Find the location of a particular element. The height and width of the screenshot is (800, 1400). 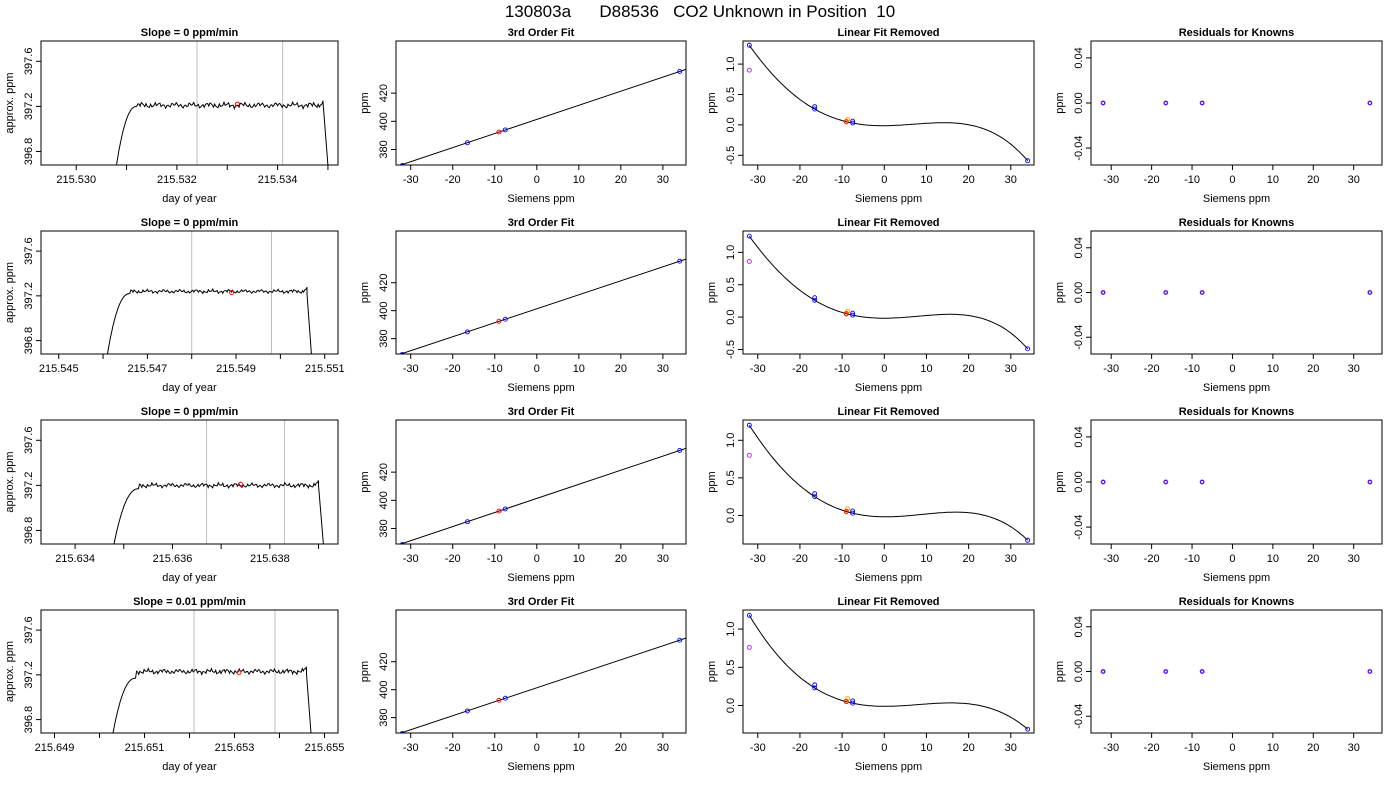

panel-title: 3rd Order Fit is located at coordinates (541, 223).